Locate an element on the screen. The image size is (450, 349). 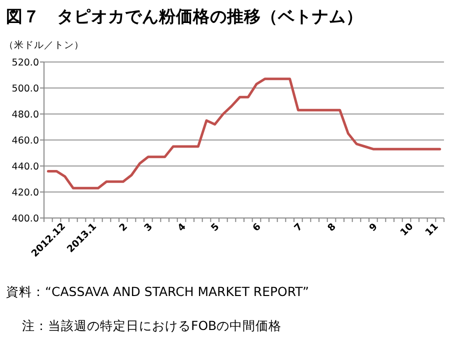
x-tick-label: 9 is located at coordinates (374, 227).